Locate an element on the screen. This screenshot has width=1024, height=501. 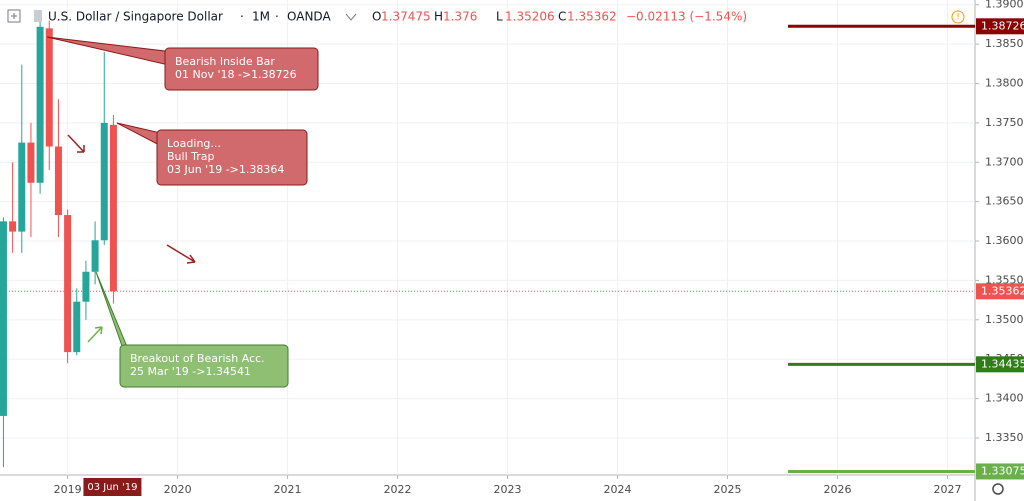
x-tick-label: 2022 is located at coordinates (398, 489).